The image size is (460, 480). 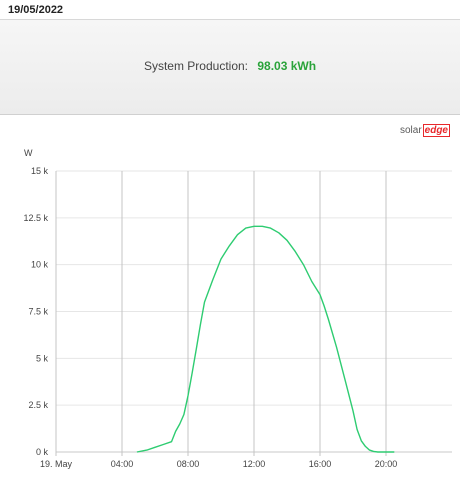 What do you see at coordinates (230, 10) in the screenshot?
I see `date-header: 19/05/2022` at bounding box center [230, 10].